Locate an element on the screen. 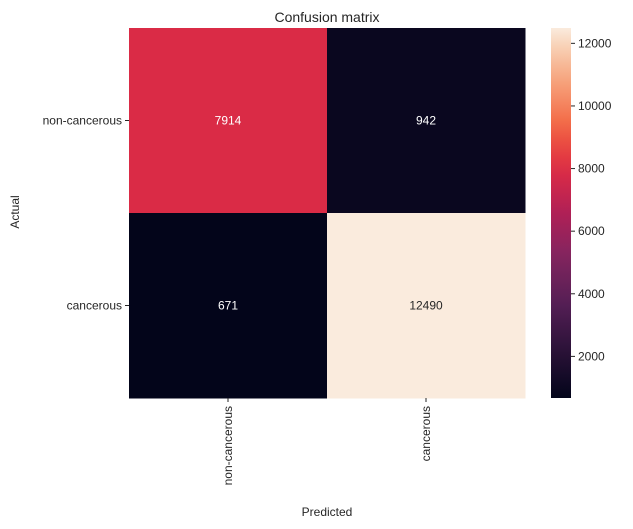 This screenshot has width=633, height=529. colorbar-tick-label: 8000 is located at coordinates (591, 169).